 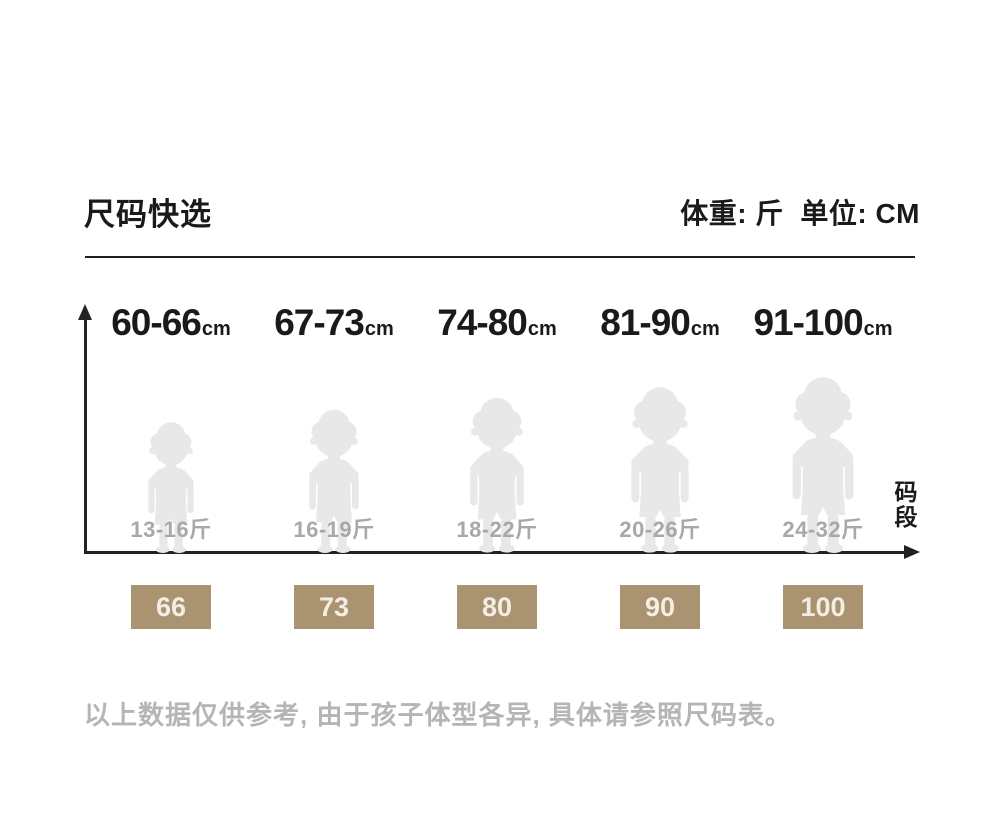 What do you see at coordinates (823, 607) in the screenshot?
I see `size-button-100: 100` at bounding box center [823, 607].